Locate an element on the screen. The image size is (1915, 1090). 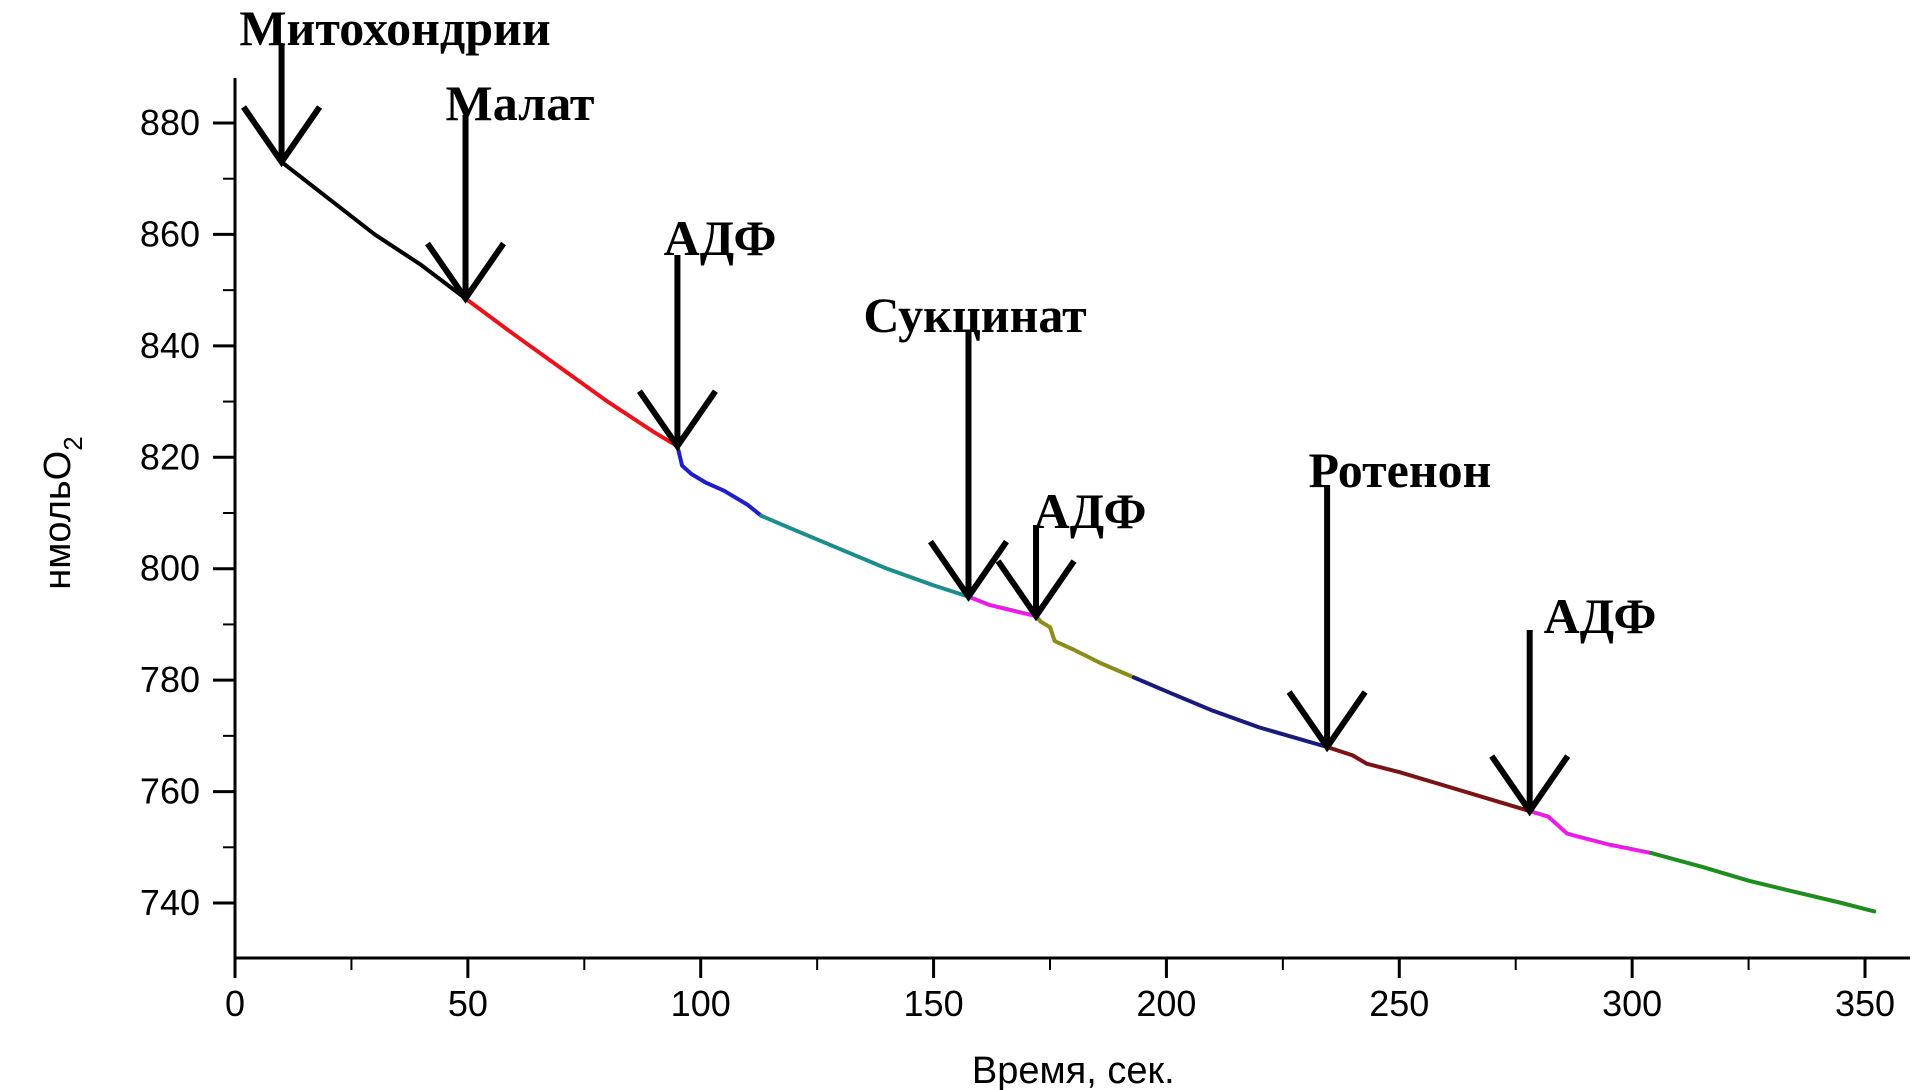
annotation-arrow-3: АДФ is located at coordinates (706, 331).